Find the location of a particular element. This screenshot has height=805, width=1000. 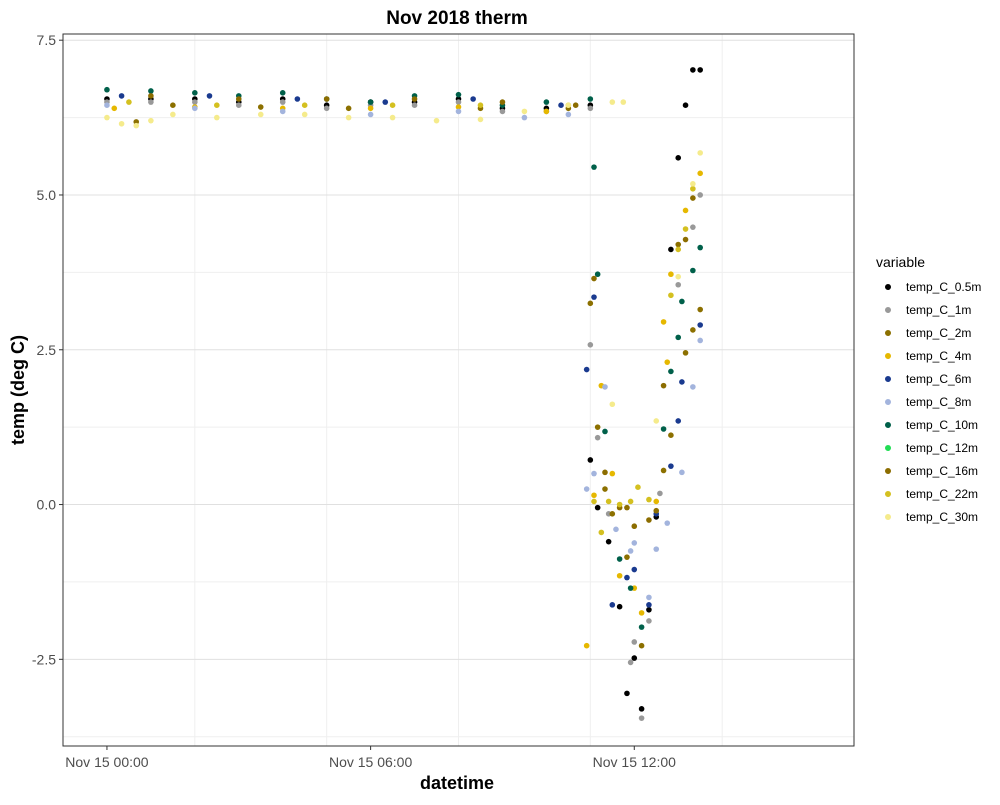

legend-label: temp_C_22m is located at coordinates (942, 494).